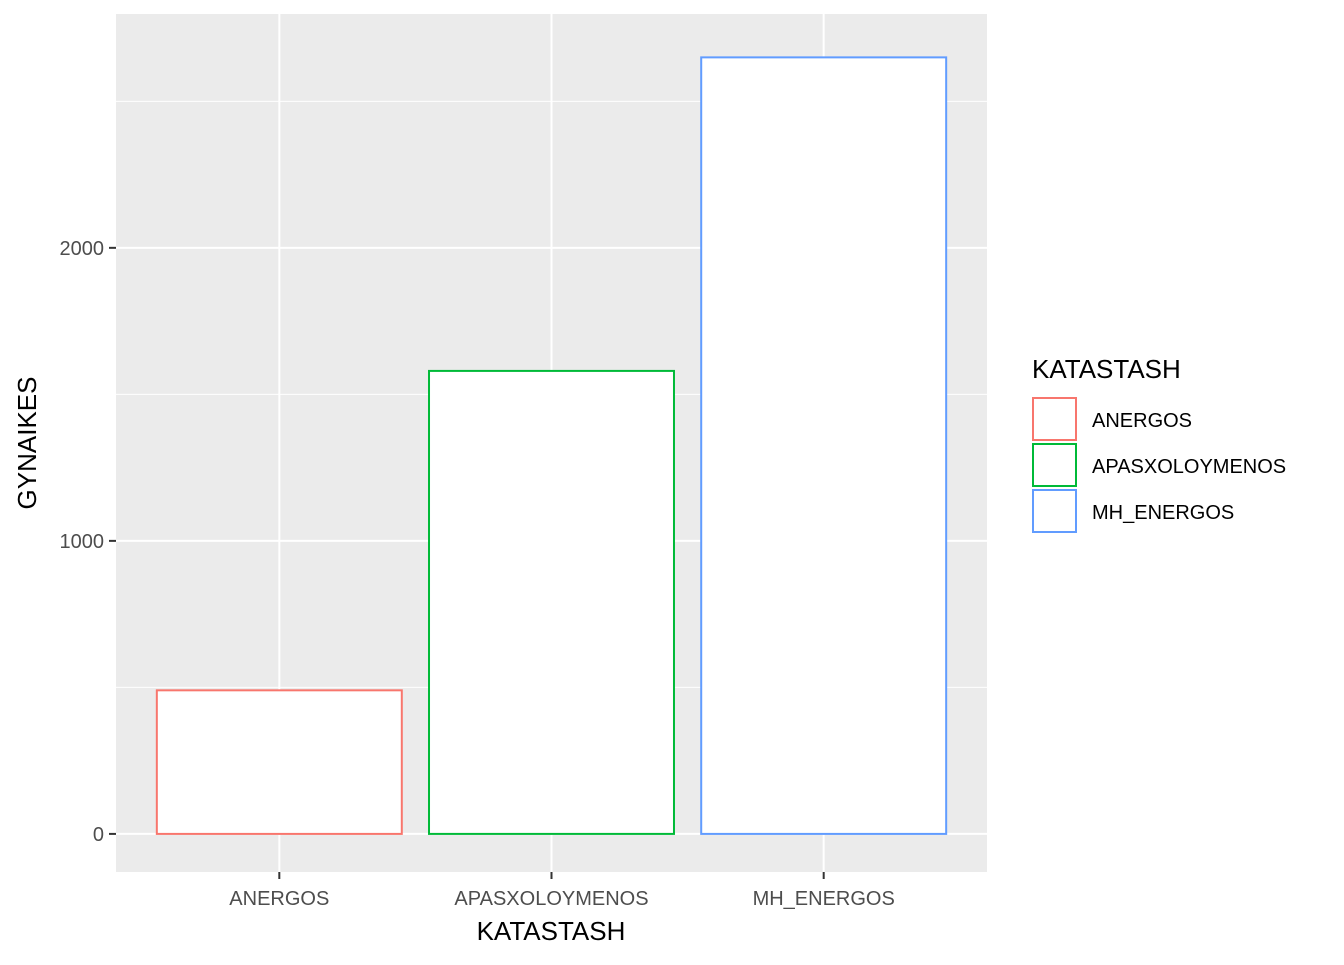 This screenshot has height=965, width=1344. Describe the element at coordinates (98, 835) in the screenshot. I see `y-tick-label: 0` at that location.